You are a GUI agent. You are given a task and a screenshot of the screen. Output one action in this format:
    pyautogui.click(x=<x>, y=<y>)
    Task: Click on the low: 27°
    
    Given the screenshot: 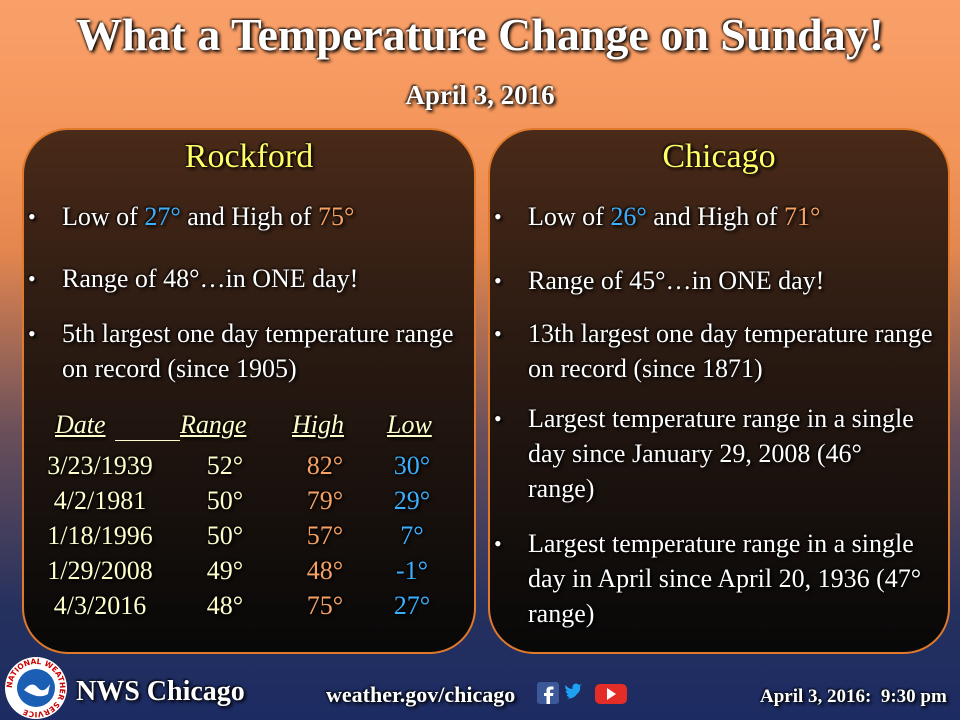 What is the action you would take?
    pyautogui.click(x=162, y=216)
    